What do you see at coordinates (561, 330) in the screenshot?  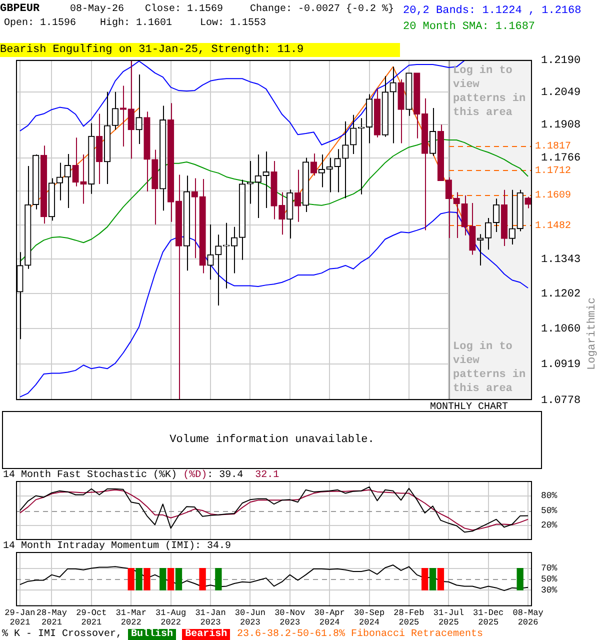 I see `y-tick-label: 1.1060` at bounding box center [561, 330].